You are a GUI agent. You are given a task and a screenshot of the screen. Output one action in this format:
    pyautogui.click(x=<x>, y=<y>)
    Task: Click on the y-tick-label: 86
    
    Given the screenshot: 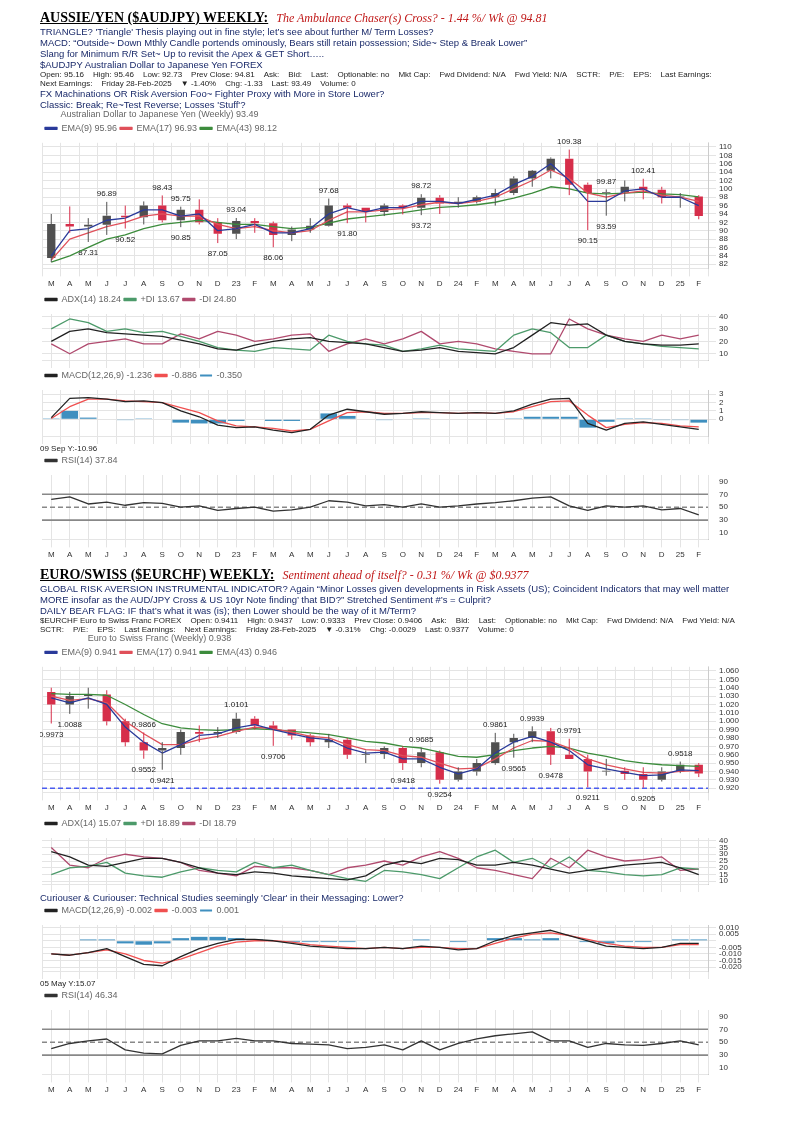 What is the action you would take?
    pyautogui.click(x=724, y=247)
    